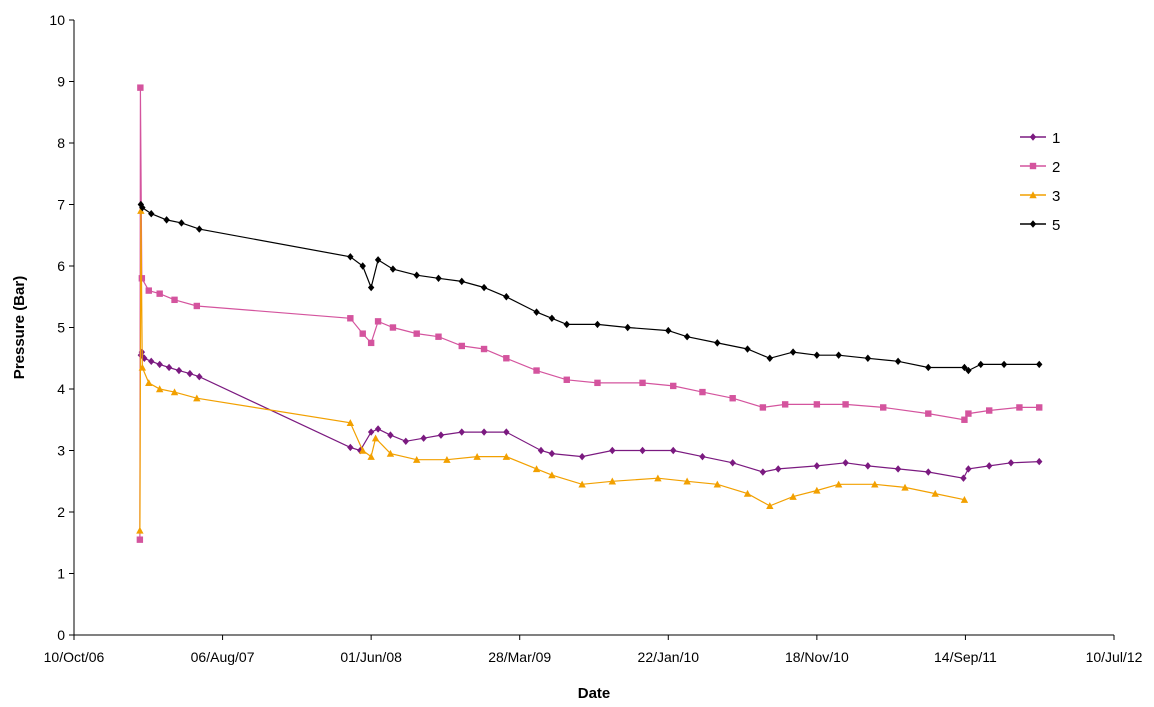 Image resolution: width=1154 pixels, height=707 pixels. Describe the element at coordinates (61, 82) in the screenshot. I see `y-tick-label: 9` at that location.